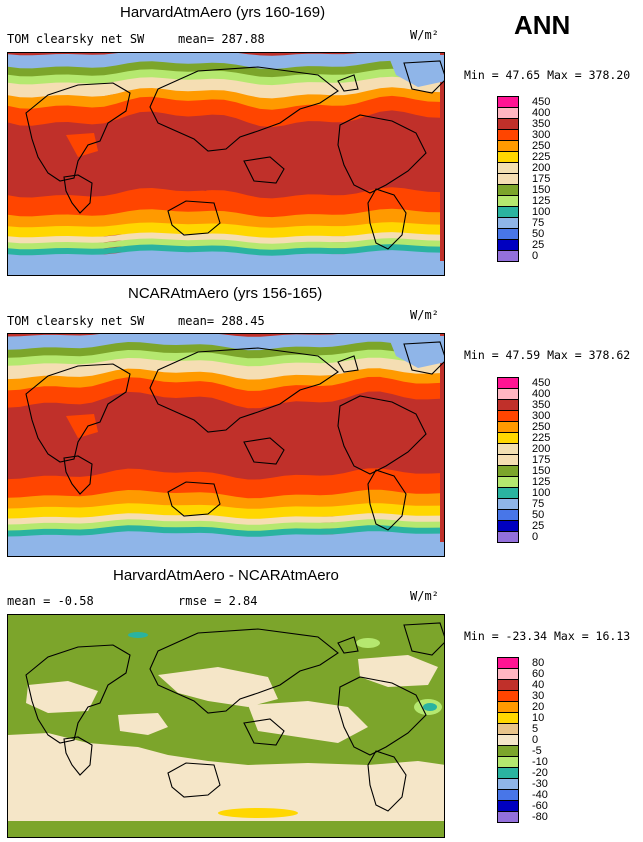 The width and height of the screenshot is (643, 842). What do you see at coordinates (540, 784) in the screenshot?
I see `colorbar-label: -30` at bounding box center [540, 784].